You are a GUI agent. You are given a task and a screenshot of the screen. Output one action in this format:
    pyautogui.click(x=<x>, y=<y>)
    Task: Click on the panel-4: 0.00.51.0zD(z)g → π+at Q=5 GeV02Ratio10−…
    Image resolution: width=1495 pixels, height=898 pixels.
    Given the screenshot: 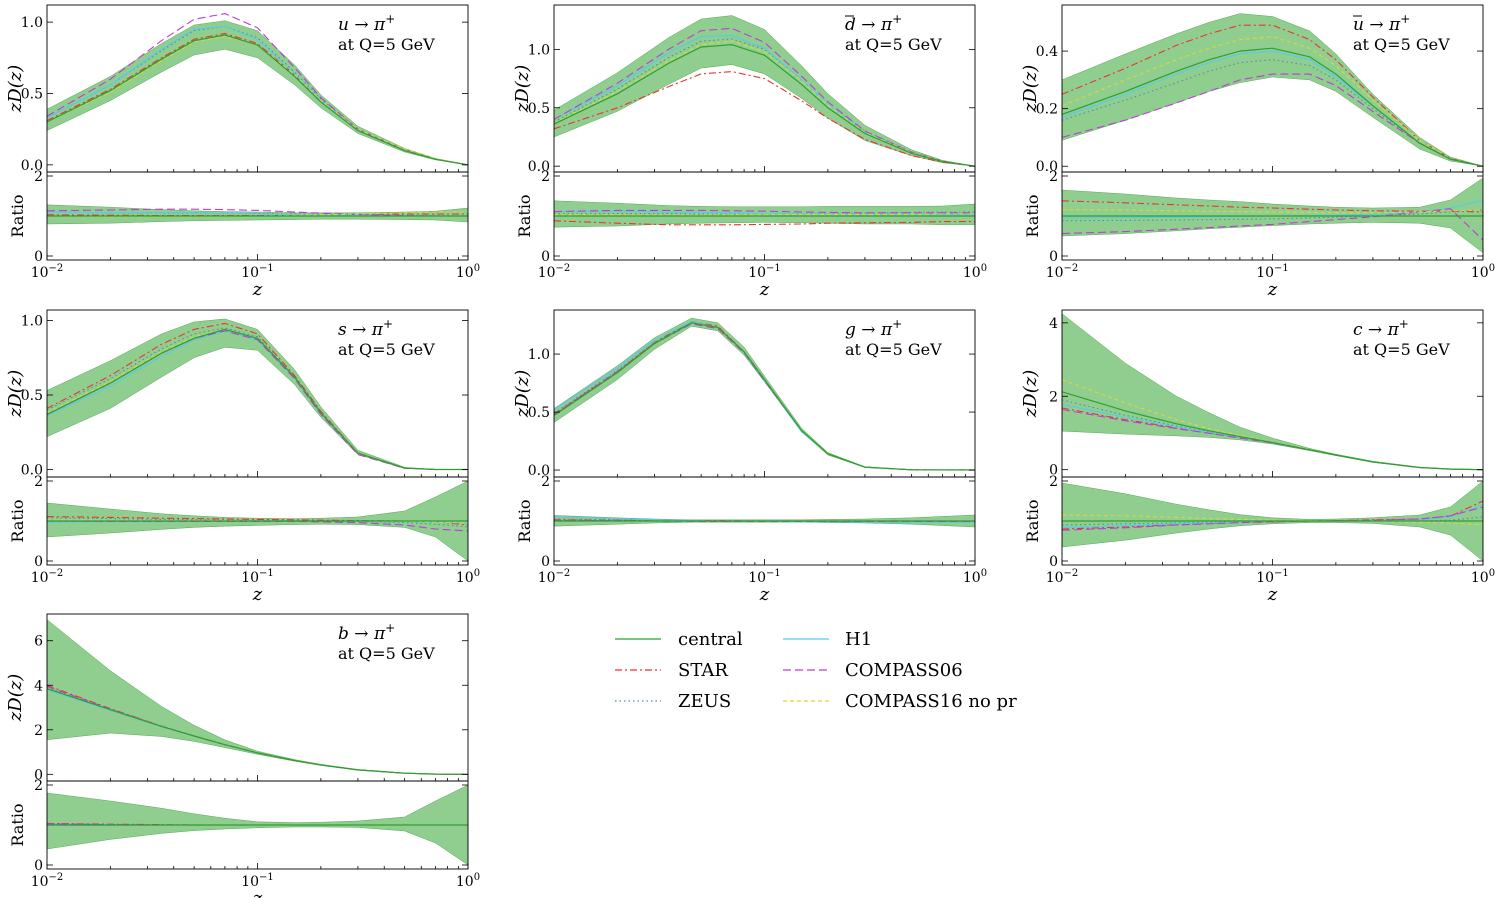 What is the action you would take?
    pyautogui.click(x=749, y=457)
    